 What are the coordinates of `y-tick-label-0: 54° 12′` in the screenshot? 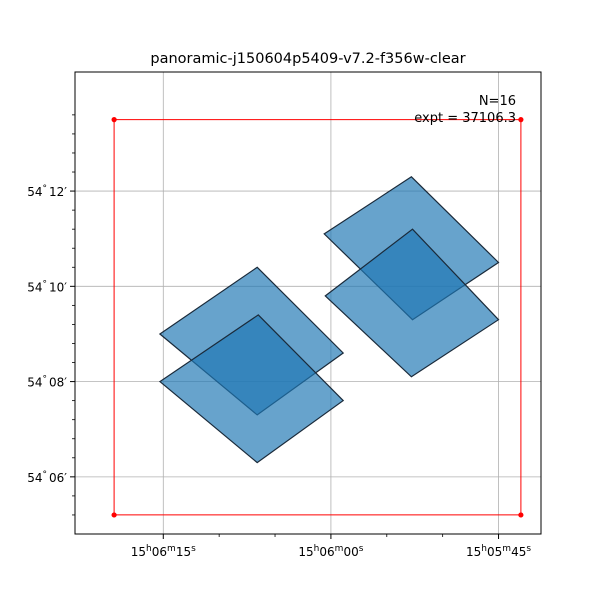 It's located at (47, 191).